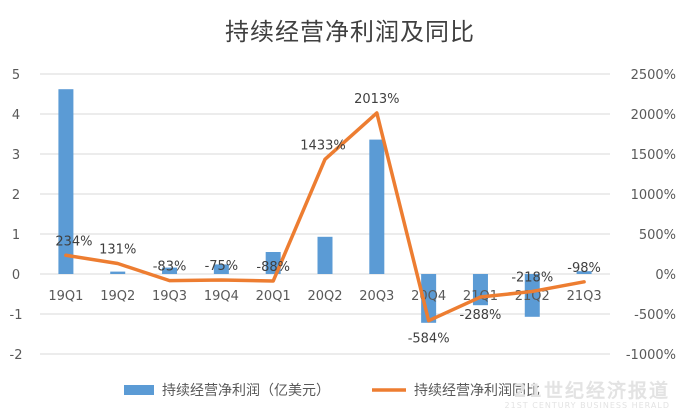 The height and width of the screenshot is (420, 700). What do you see at coordinates (117, 296) in the screenshot?
I see `category-label: 19Q2` at bounding box center [117, 296].